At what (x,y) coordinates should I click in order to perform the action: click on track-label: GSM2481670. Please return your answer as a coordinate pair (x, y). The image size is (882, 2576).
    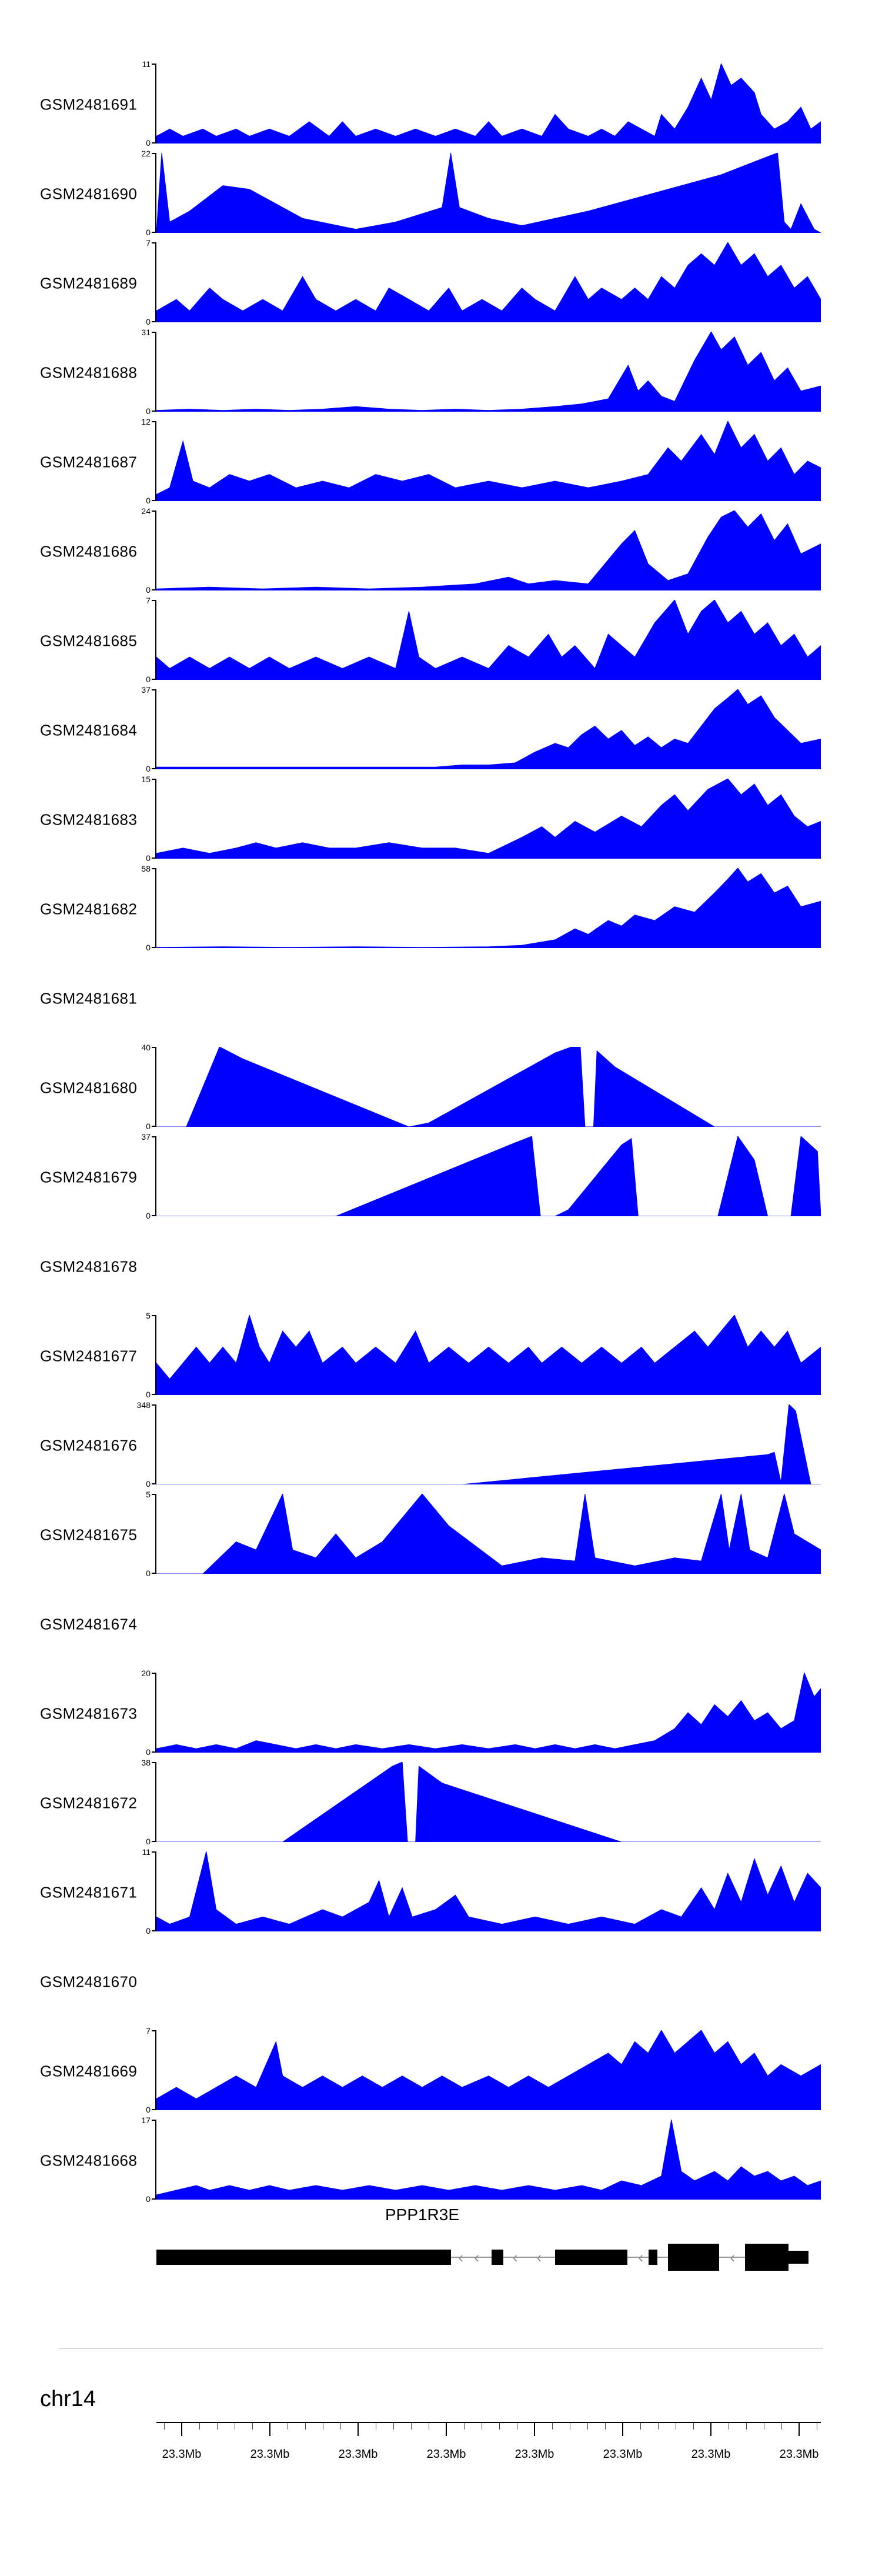
    Looking at the image, I should click on (89, 1982).